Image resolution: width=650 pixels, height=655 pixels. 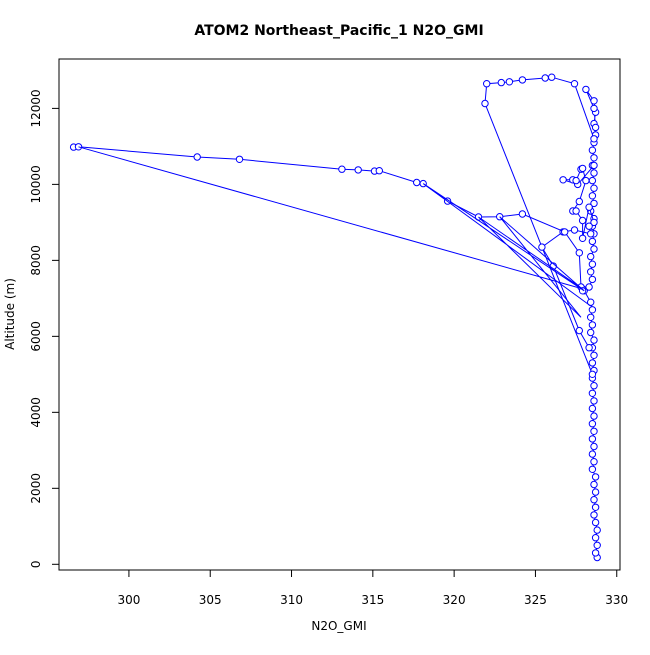 I want to click on y-tick-label: 6000, so click(x=36, y=336).